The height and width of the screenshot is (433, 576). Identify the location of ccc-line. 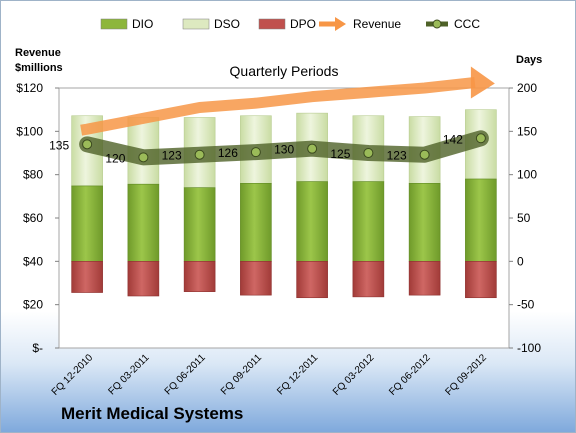
(284, 148).